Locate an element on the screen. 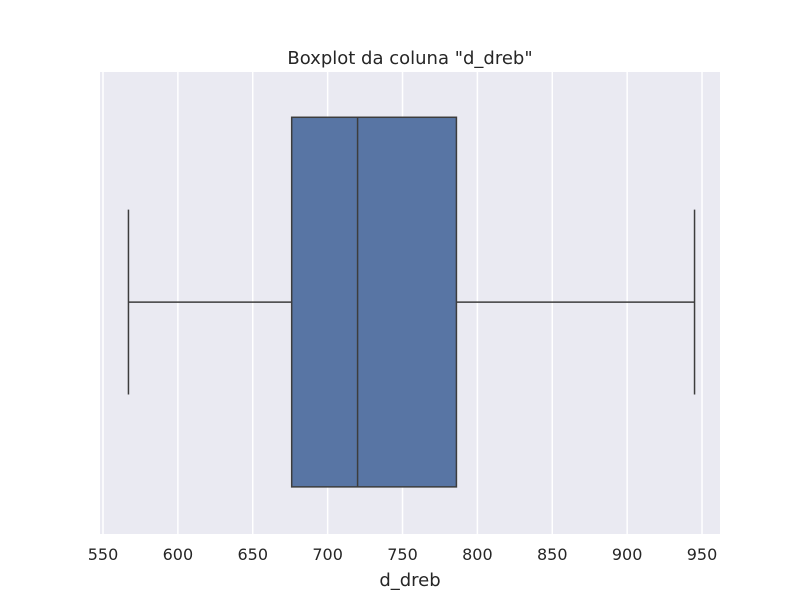 The image size is (800, 600). x-tick-label: 600 is located at coordinates (178, 554).